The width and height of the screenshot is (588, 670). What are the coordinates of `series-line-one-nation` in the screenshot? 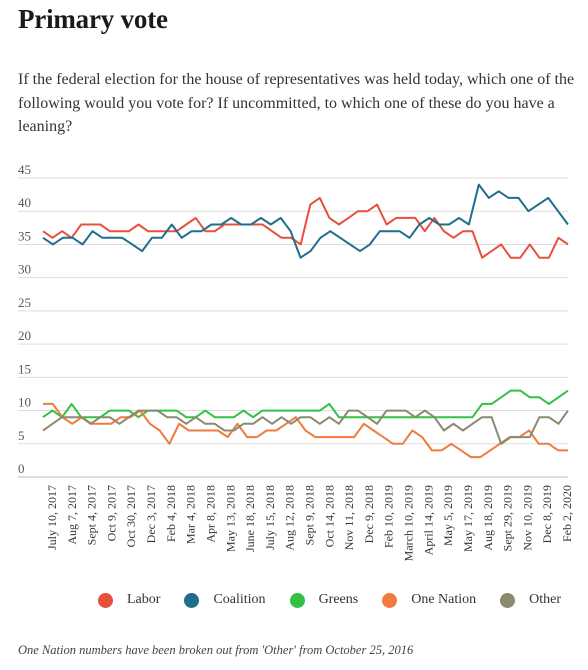 It's located at (305, 430).